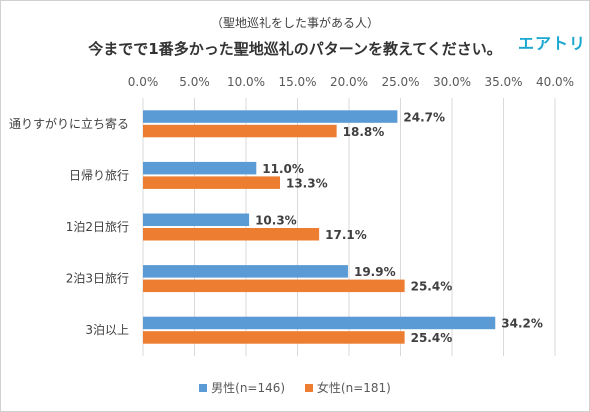  Describe the element at coordinates (308, 388) in the screenshot. I see `legend-swatch-female` at that location.